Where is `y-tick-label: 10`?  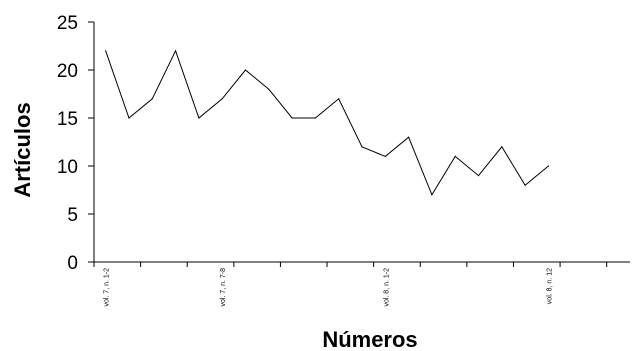 y-tick-label: 10 is located at coordinates (67, 167).